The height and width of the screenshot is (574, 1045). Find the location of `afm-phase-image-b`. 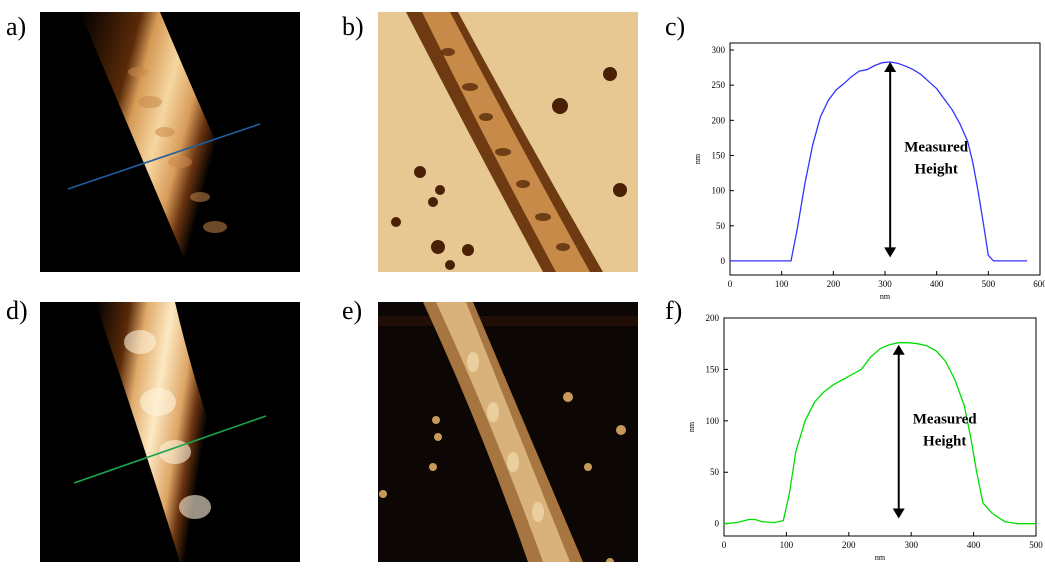

afm-phase-image-b is located at coordinates (508, 142).